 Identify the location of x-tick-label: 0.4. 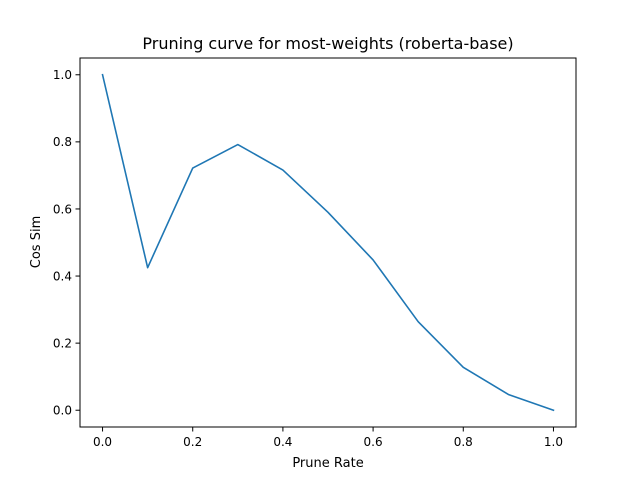
(282, 442).